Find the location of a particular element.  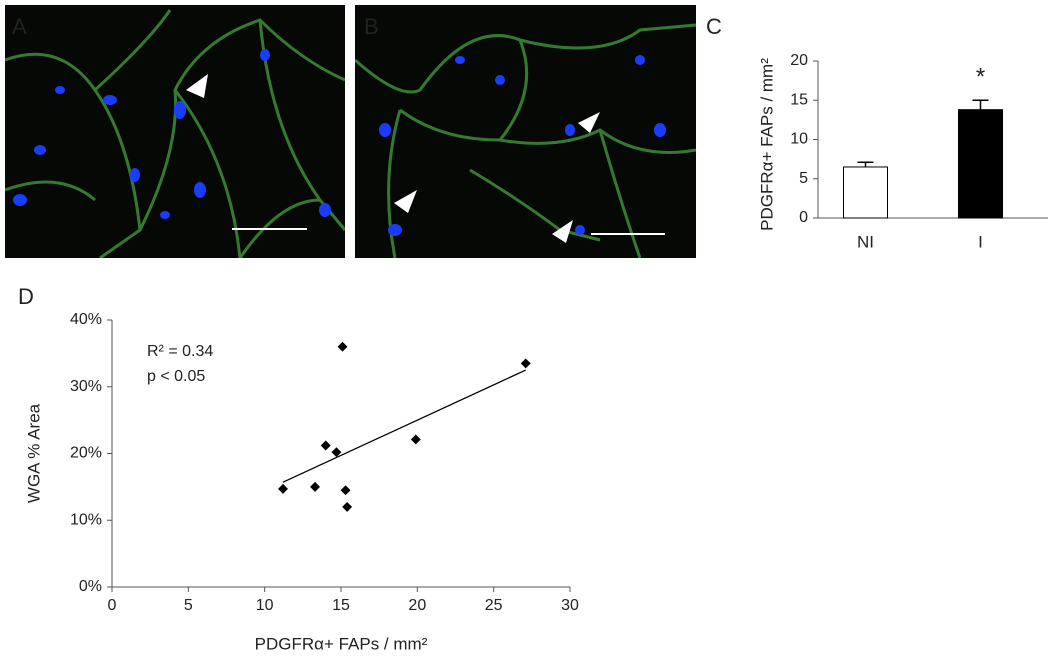

x-tick-label: 0 is located at coordinates (112, 605).